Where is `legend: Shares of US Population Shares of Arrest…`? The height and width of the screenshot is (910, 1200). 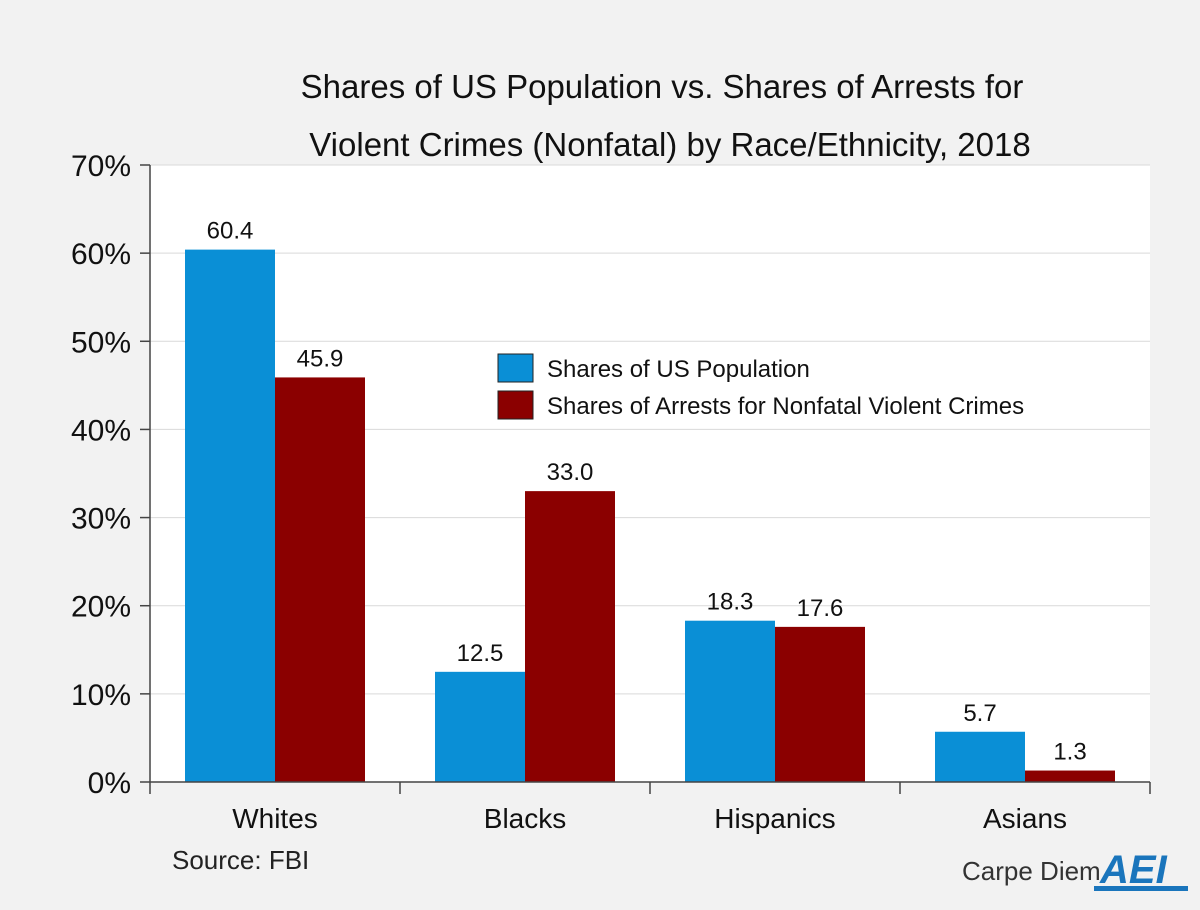
legend: Shares of US Population Shares of Arrest… is located at coordinates (760, 386).